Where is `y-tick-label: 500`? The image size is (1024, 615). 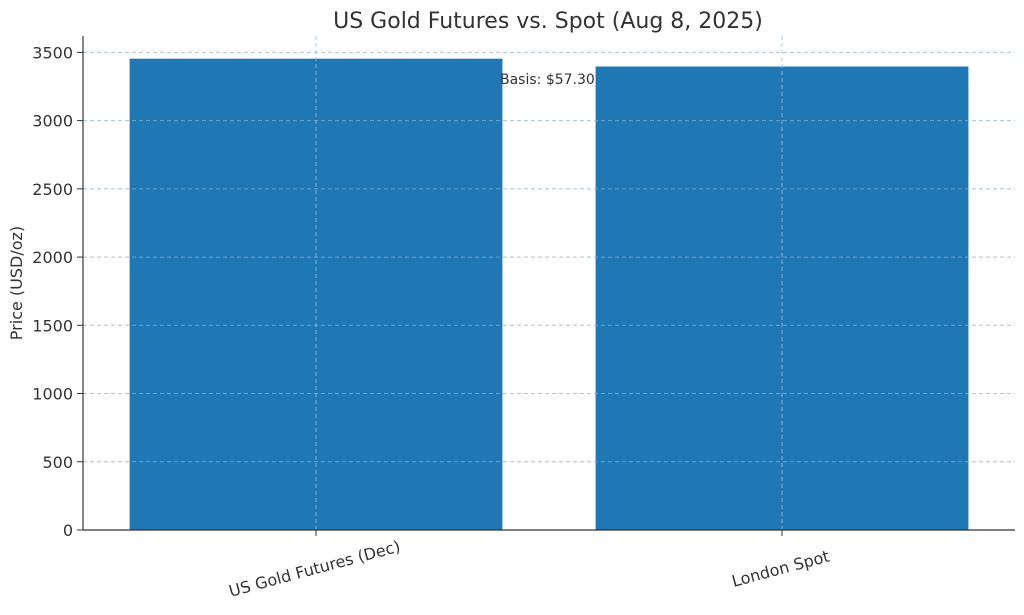 y-tick-label: 500 is located at coordinates (57, 462).